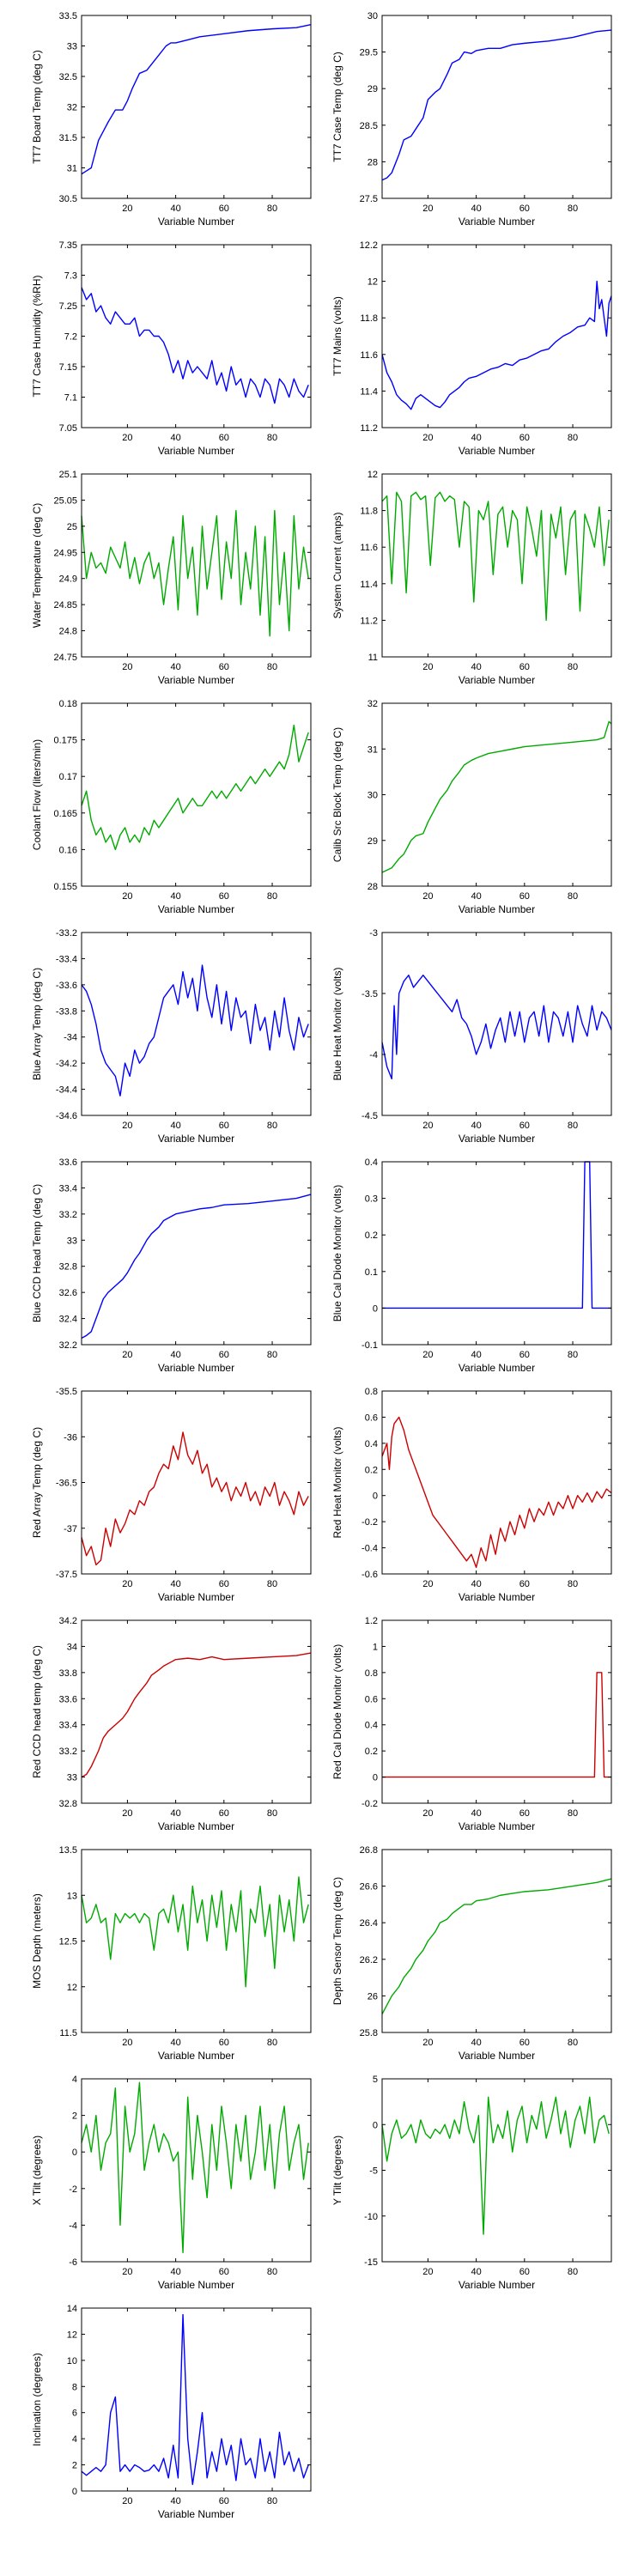  What do you see at coordinates (369, 1575) in the screenshot?
I see `y-tick-label: -0.6` at bounding box center [369, 1575].